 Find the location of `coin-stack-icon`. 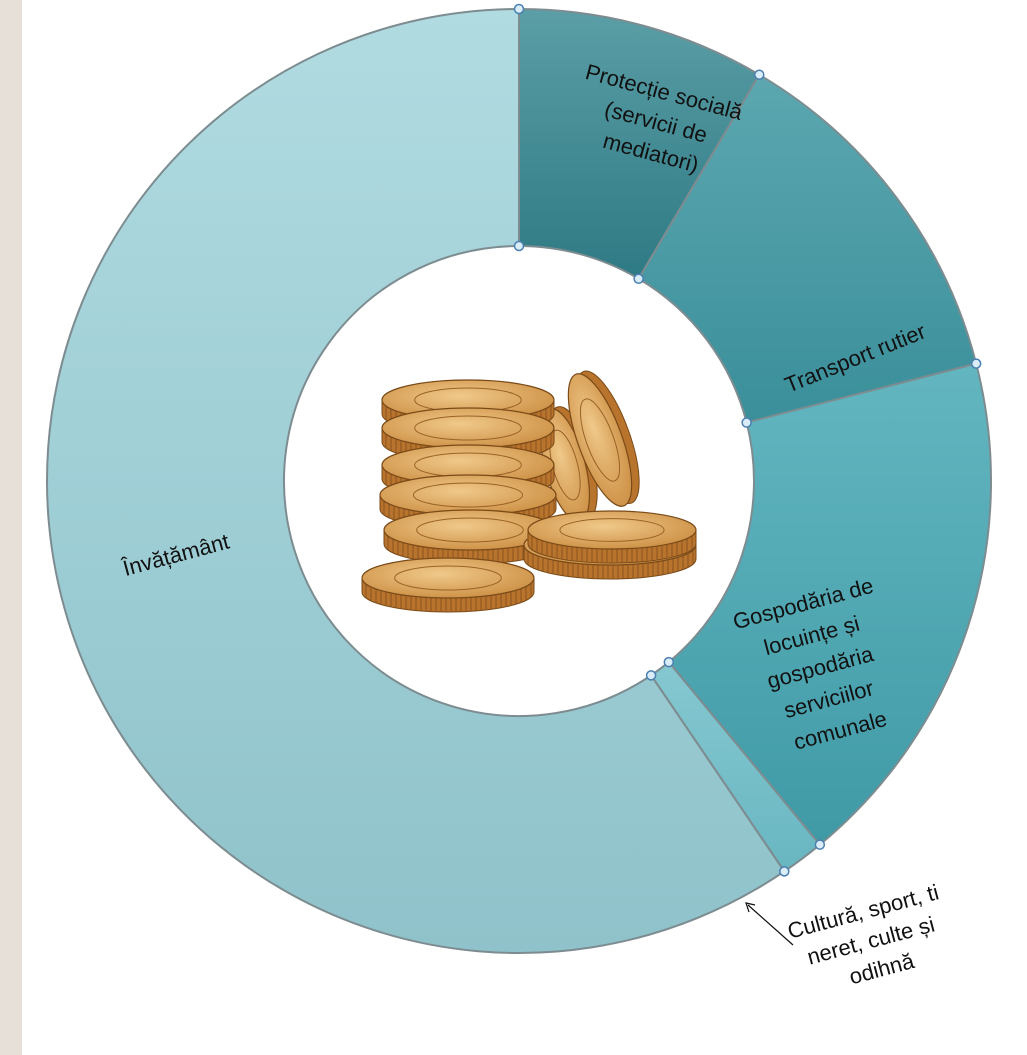

coin-stack-icon is located at coordinates (529, 491).